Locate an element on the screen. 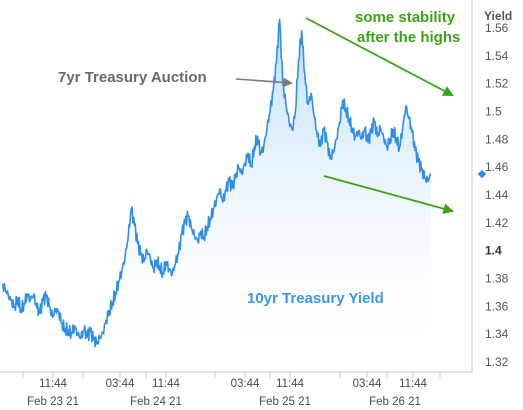  x-tick-day-label: Feb 24 21 is located at coordinates (156, 402).